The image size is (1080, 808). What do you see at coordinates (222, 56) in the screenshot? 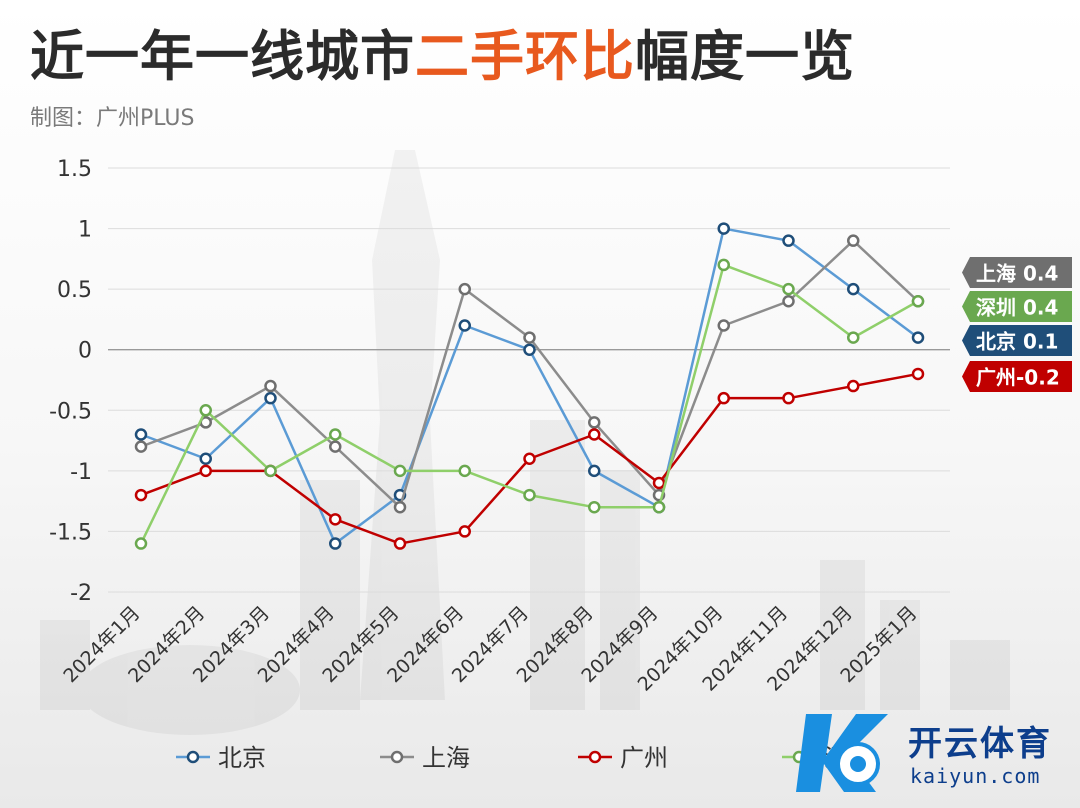
I see `title-prefix: 近一年一线城市` at bounding box center [222, 56].